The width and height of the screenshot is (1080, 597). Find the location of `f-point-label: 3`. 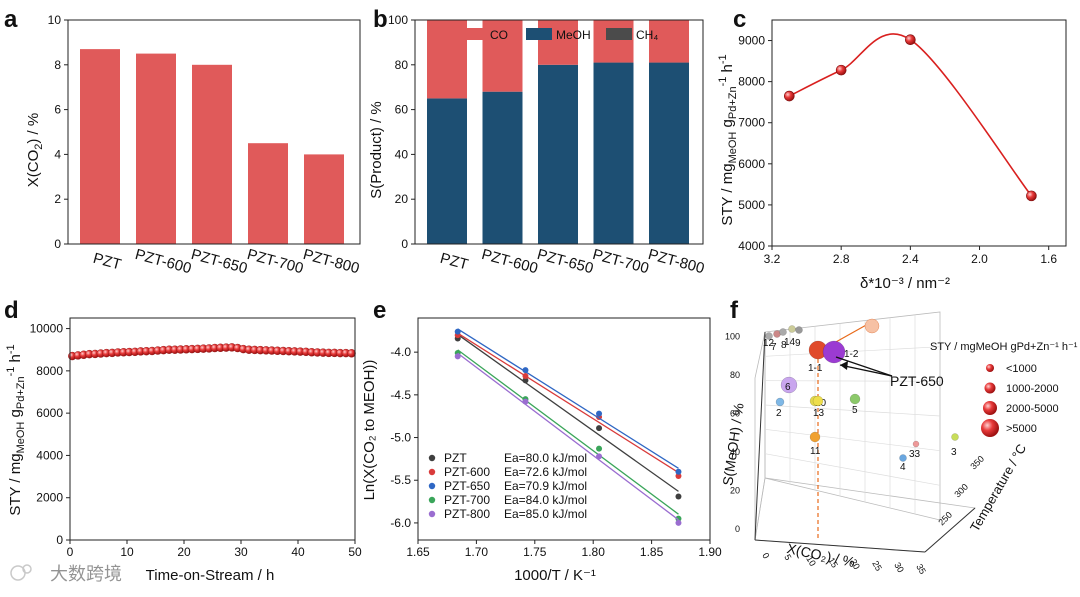

f-point-label: 3 is located at coordinates (954, 452).